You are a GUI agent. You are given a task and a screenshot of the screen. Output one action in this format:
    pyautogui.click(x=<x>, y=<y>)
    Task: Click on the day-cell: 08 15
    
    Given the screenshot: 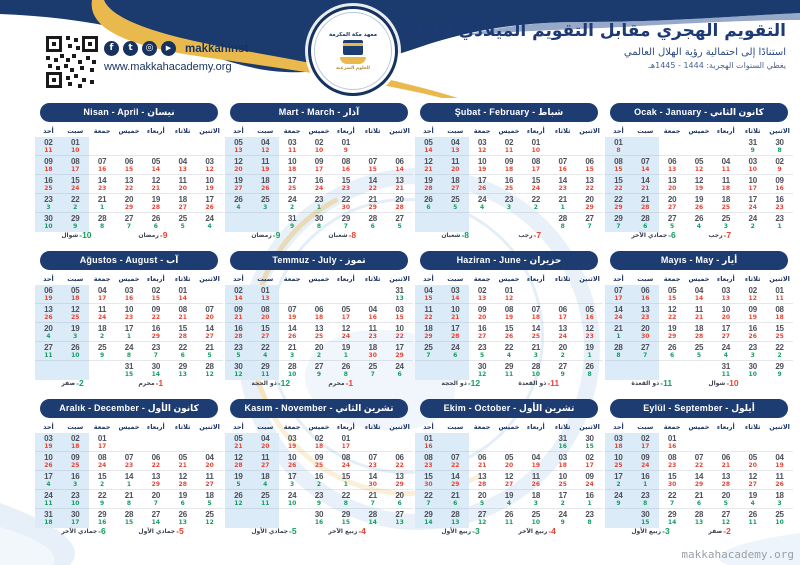 What is the action you would take?
    pyautogui.click(x=618, y=165)
    